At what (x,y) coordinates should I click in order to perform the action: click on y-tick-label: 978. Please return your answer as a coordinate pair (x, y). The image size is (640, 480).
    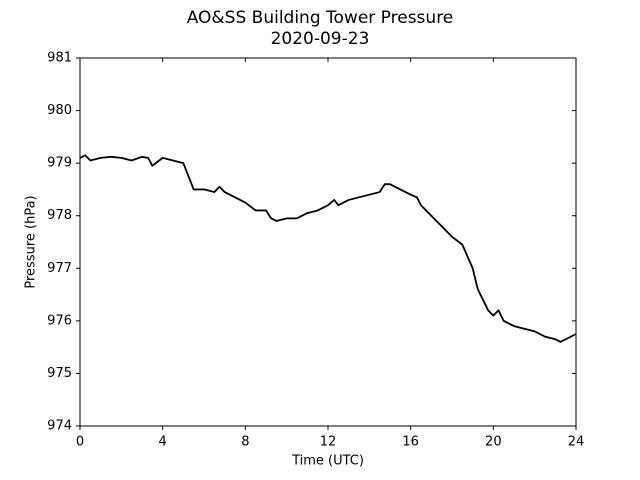
    Looking at the image, I should click on (59, 215).